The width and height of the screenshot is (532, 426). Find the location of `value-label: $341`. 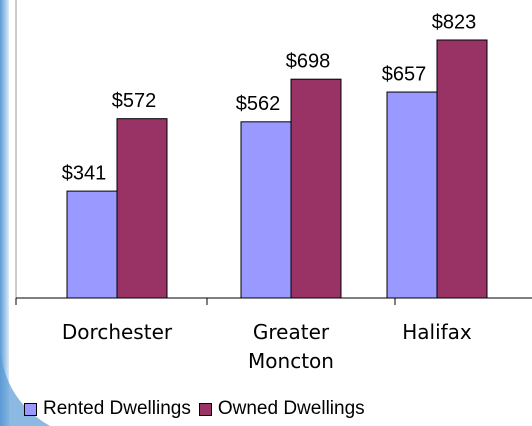

value-label: $341 is located at coordinates (84, 173).